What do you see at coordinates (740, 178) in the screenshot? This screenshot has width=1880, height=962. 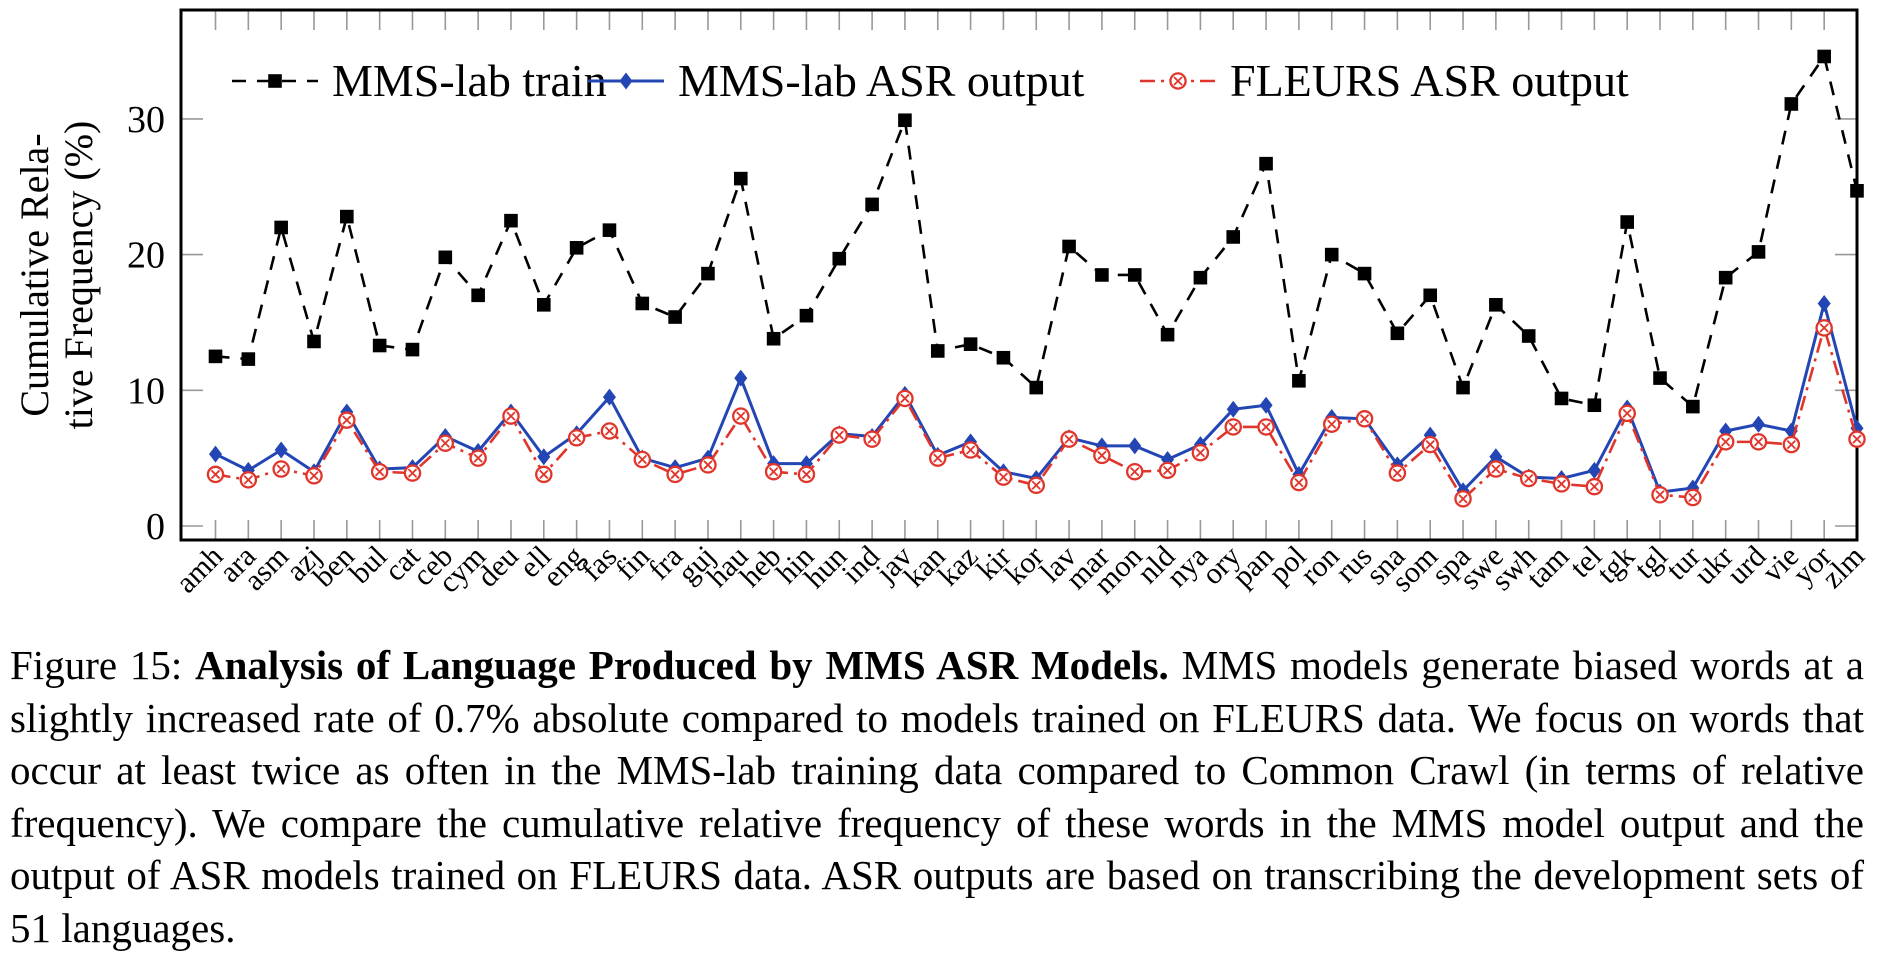 I see `data-point-hau-s0` at bounding box center [740, 178].